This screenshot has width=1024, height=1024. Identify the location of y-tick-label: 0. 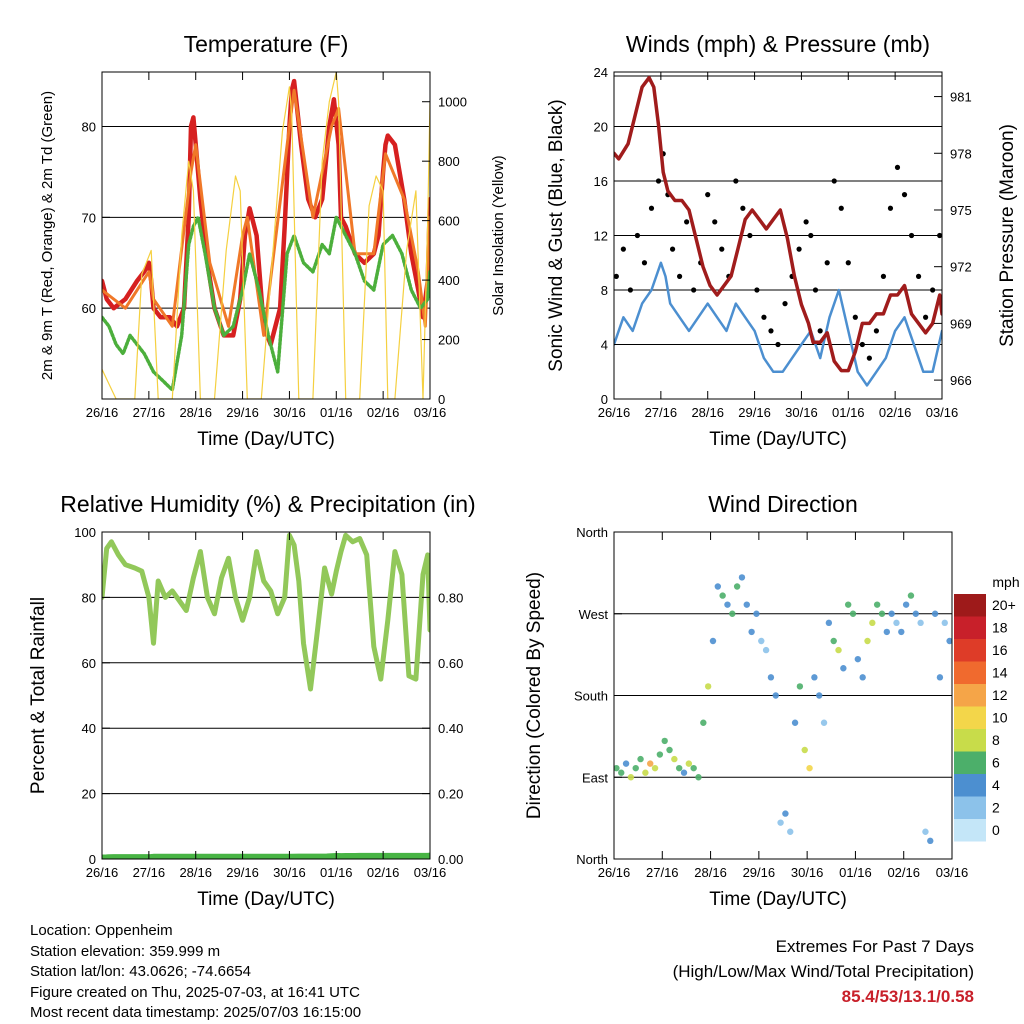
(92, 859).